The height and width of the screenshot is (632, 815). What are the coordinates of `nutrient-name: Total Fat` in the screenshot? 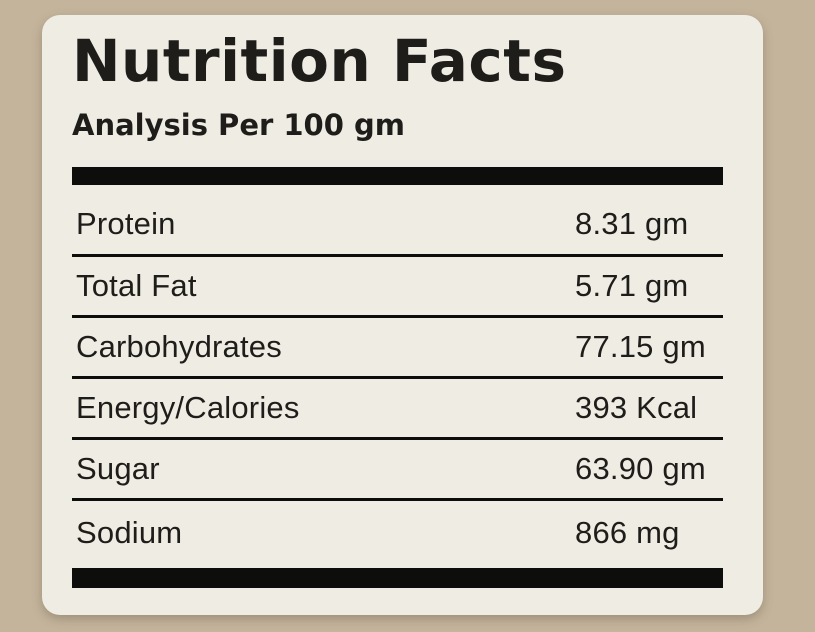 It's located at (136, 285).